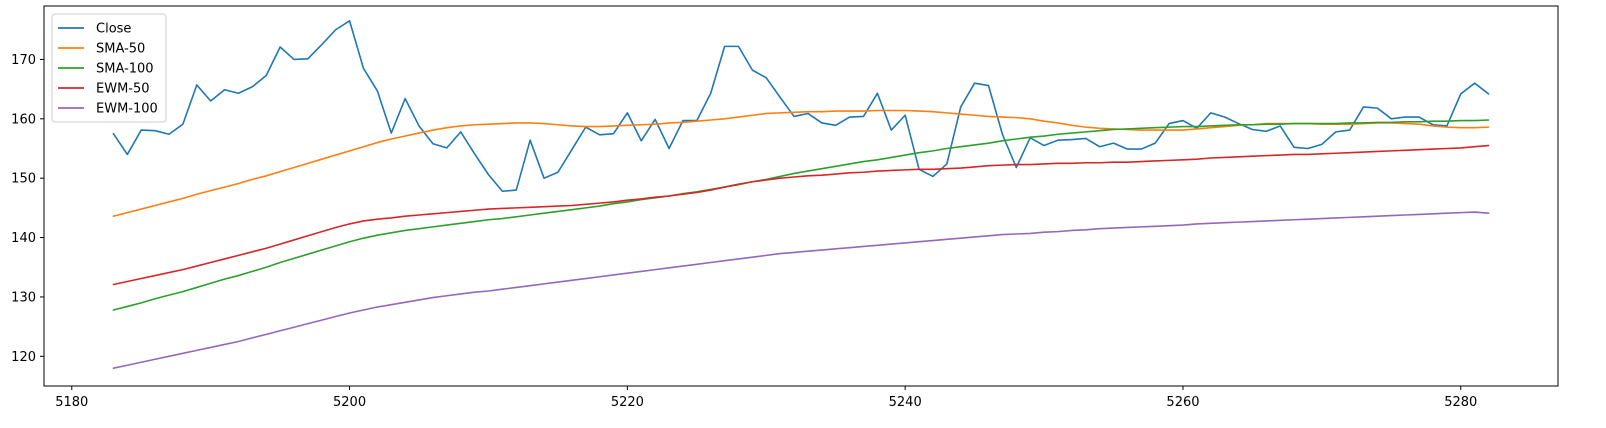 Image resolution: width=1606 pixels, height=428 pixels. Describe the element at coordinates (71, 402) in the screenshot. I see `x-tick-label: 5180` at that location.